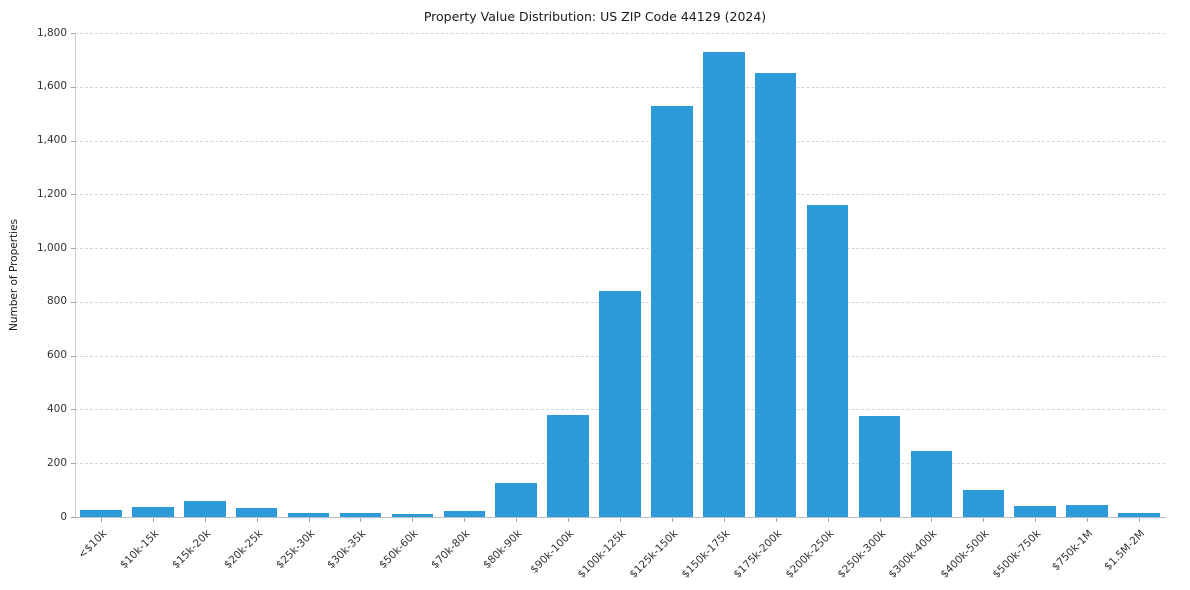  What do you see at coordinates (56, 355) in the screenshot?
I see `y-tick-label: 600` at bounding box center [56, 355].